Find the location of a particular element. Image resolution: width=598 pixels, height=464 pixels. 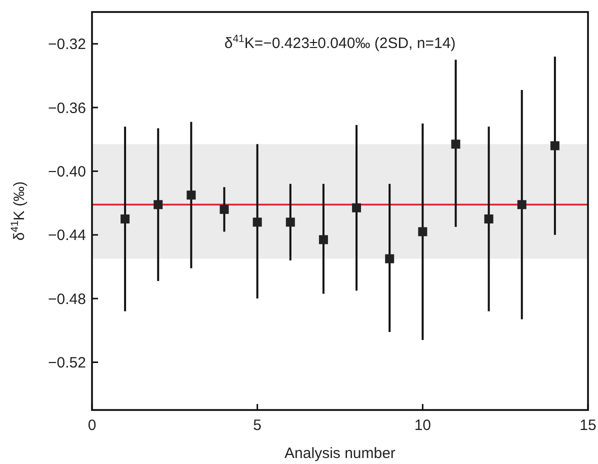

y-tick-label: −0.36 is located at coordinates (67, 108).